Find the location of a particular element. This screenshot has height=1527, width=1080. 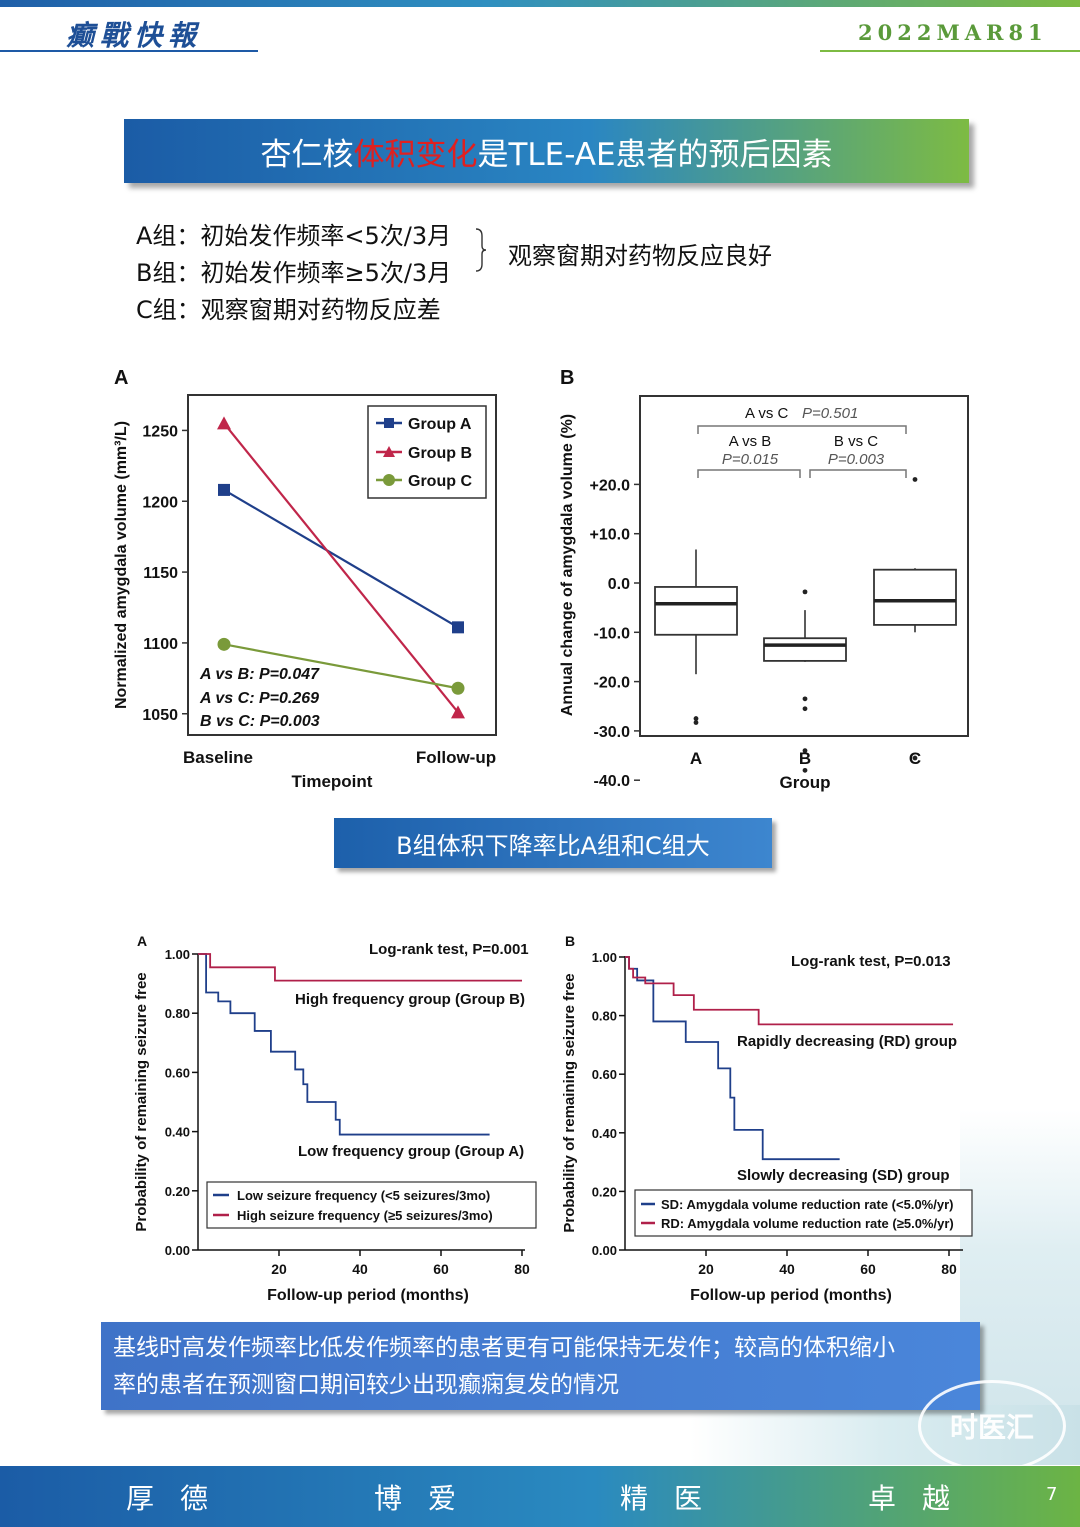

slide-title: 杏仁核 体积变化 是TLE-AE患者的预后因素 is located at coordinates (546, 151).